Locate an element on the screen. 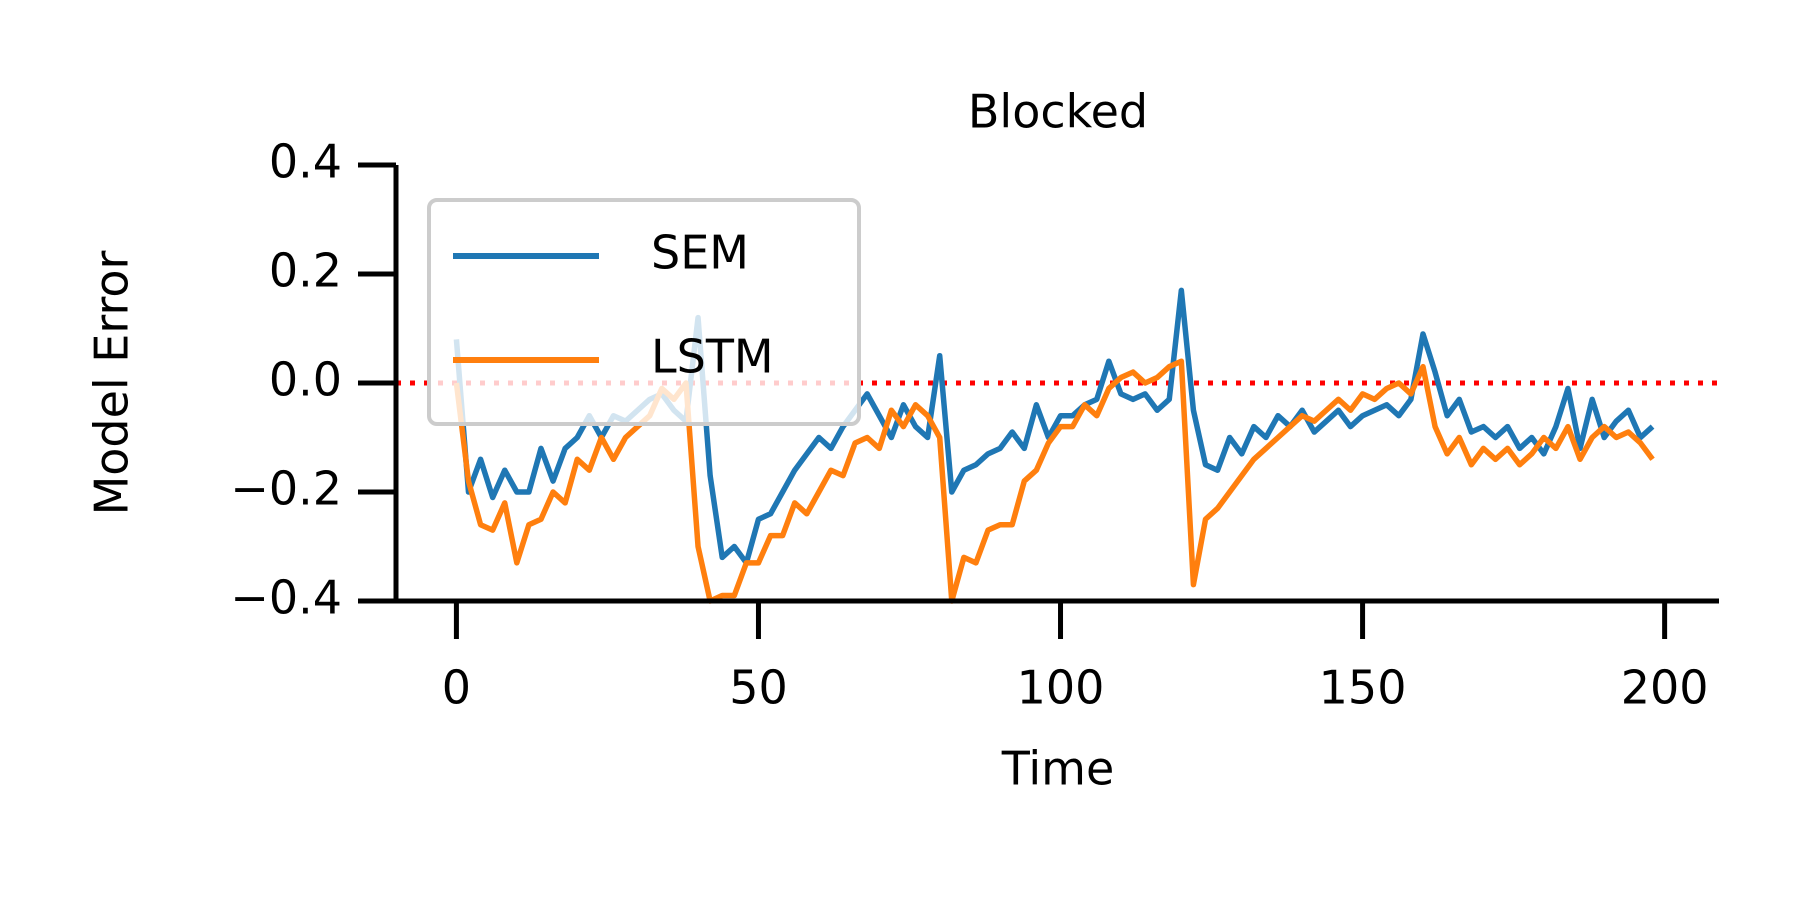  x-tick-label: 200 is located at coordinates (1665, 688).